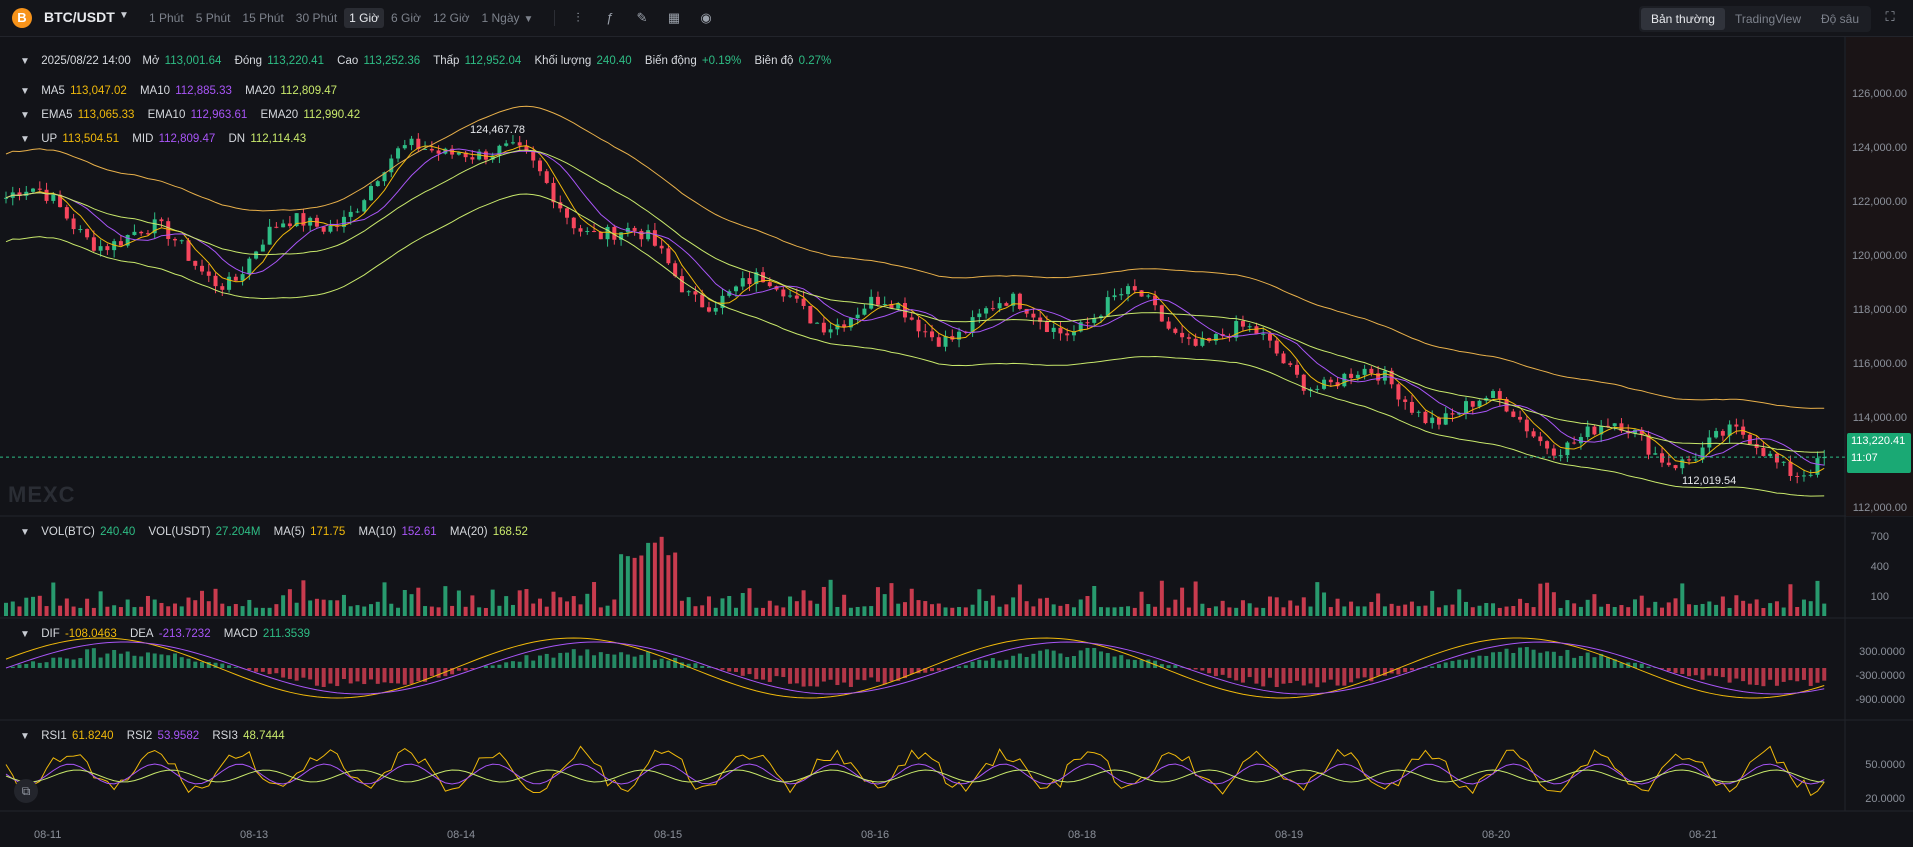 The width and height of the screenshot is (1913, 847). What do you see at coordinates (642, 17) in the screenshot?
I see `draw-icon: ✎` at bounding box center [642, 17].